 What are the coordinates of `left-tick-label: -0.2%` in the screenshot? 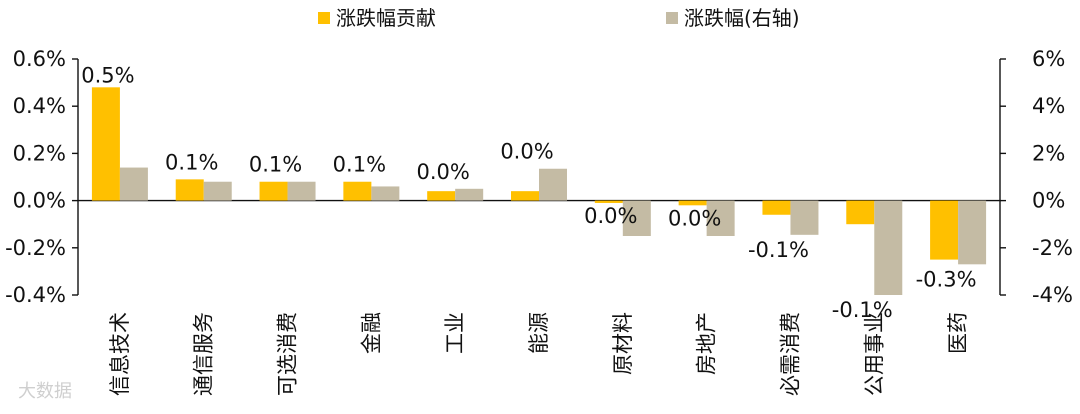 It's located at (35, 248).